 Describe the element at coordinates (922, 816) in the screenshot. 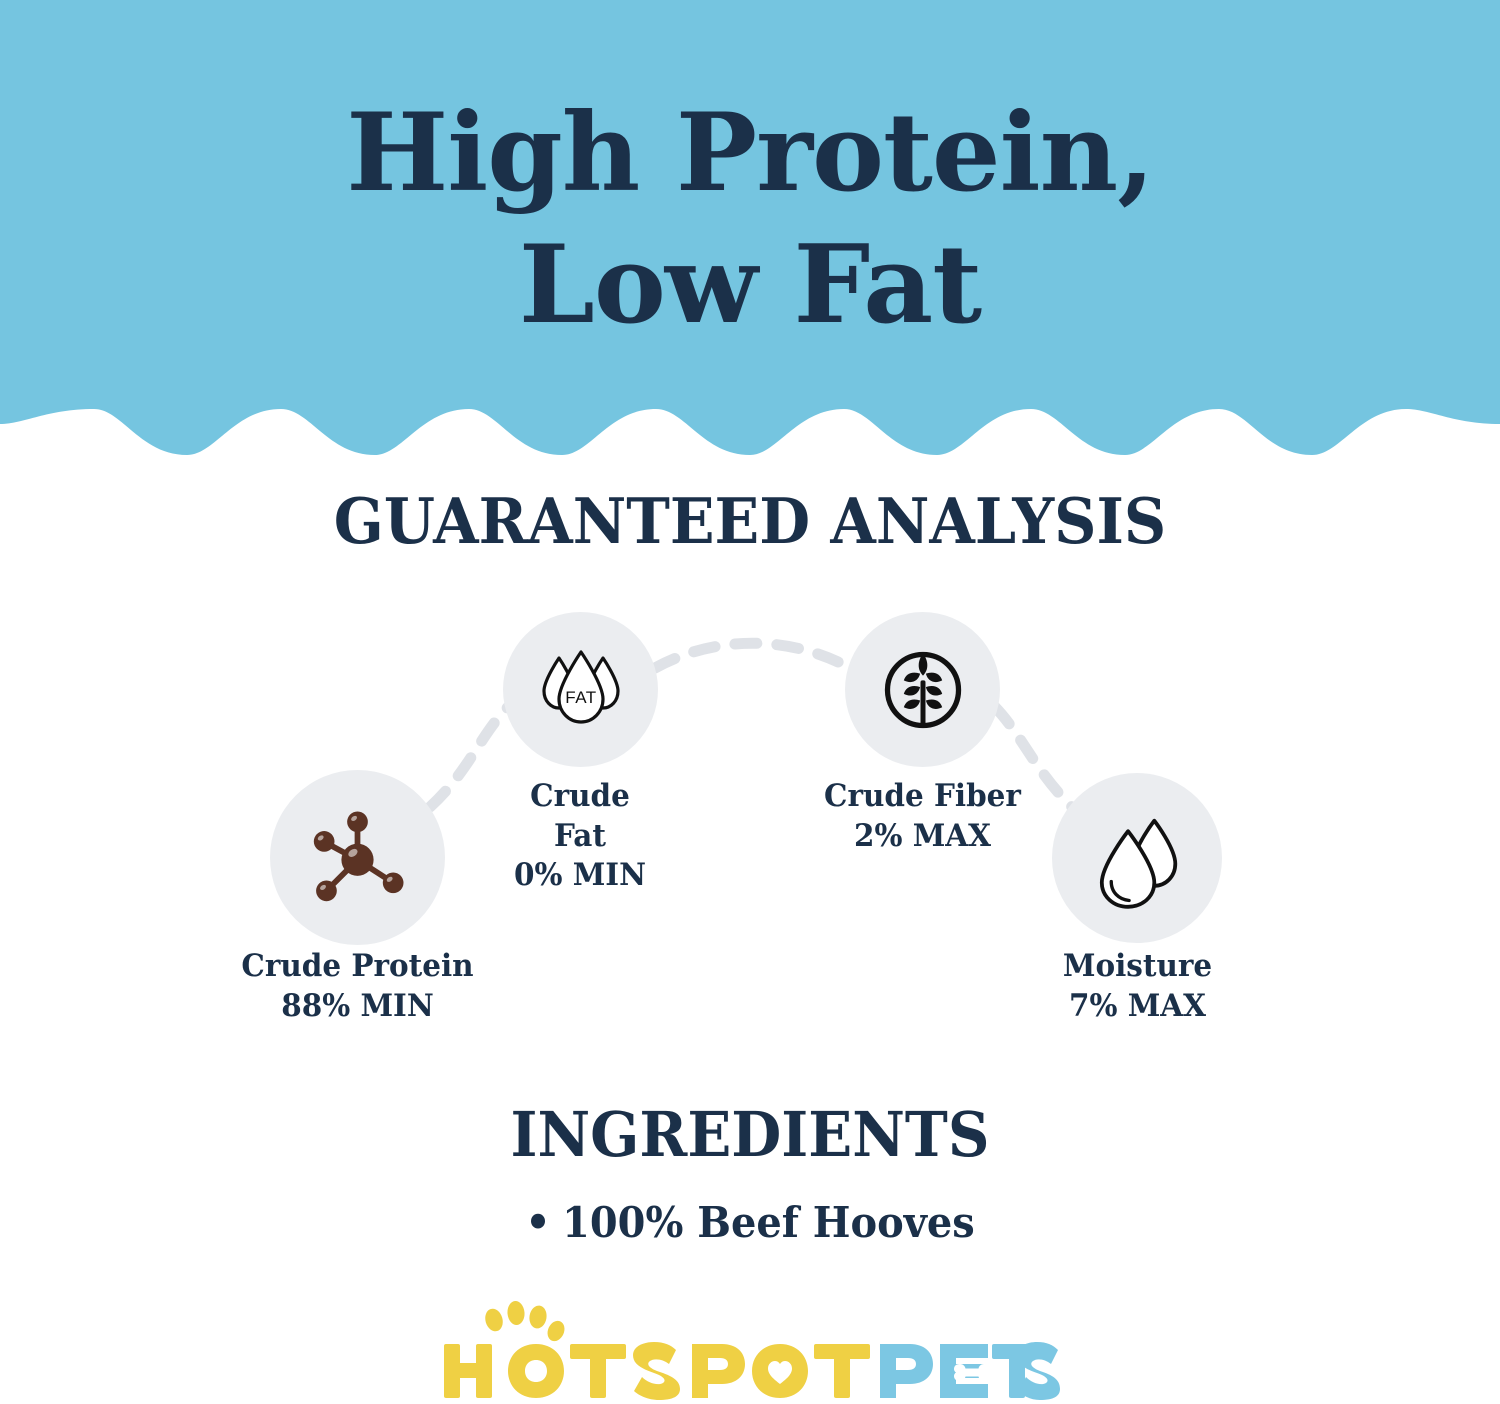

I see `analysis-caption-fiber: Crude Fiber 2% MAX` at that location.